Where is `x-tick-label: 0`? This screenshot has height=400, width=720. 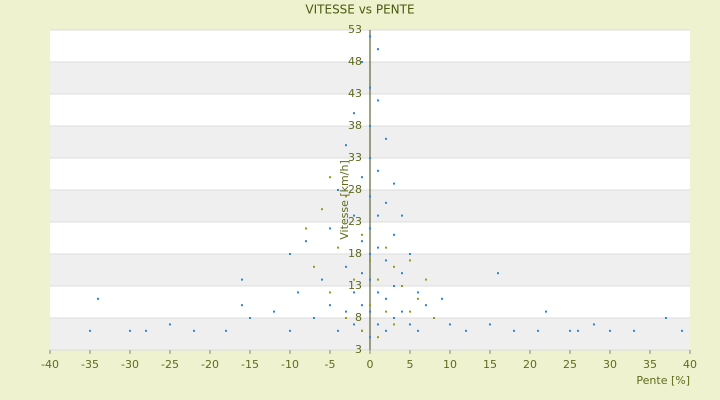
x-tick-label: 0 is located at coordinates (370, 364).